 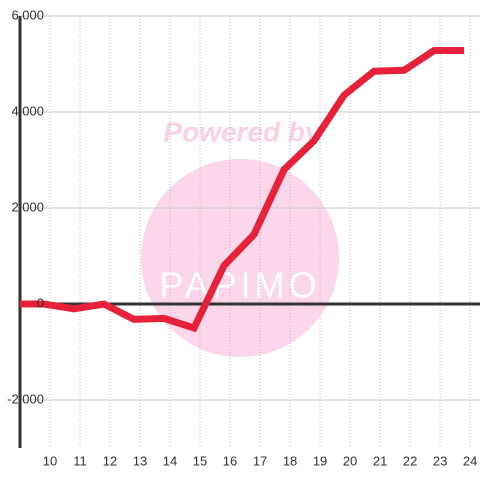 What do you see at coordinates (290, 460) in the screenshot?
I see `x-tick-label: 18` at bounding box center [290, 460].